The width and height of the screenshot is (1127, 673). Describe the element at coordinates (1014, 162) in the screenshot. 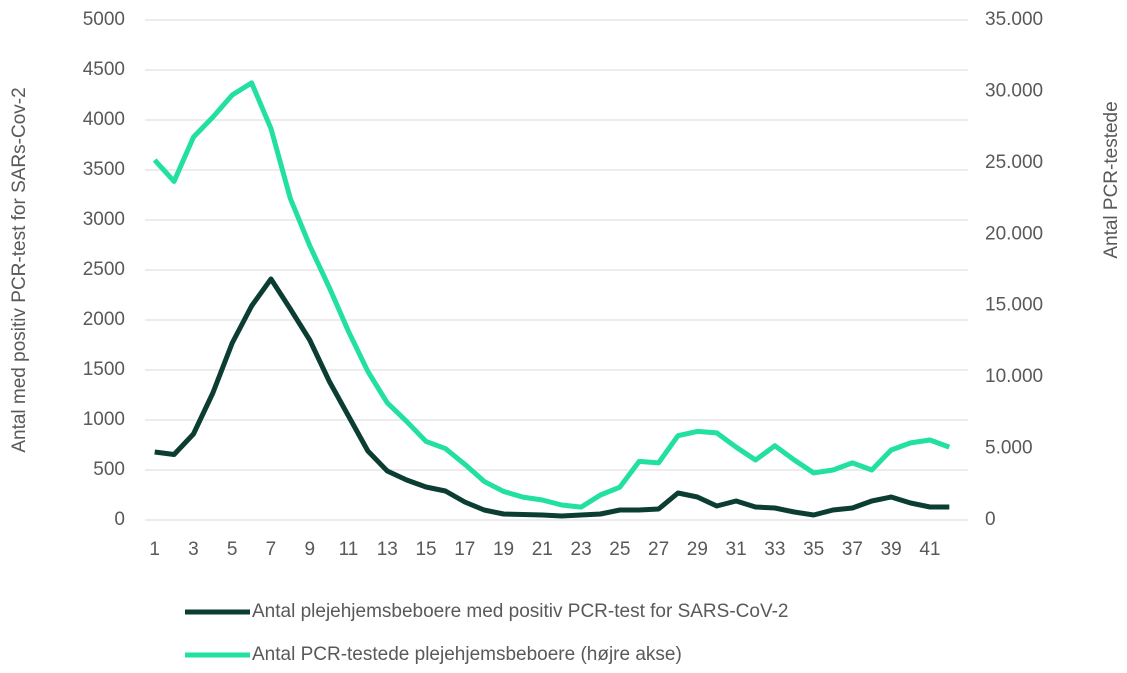

I see `y2-tick-label: 25.000` at that location.